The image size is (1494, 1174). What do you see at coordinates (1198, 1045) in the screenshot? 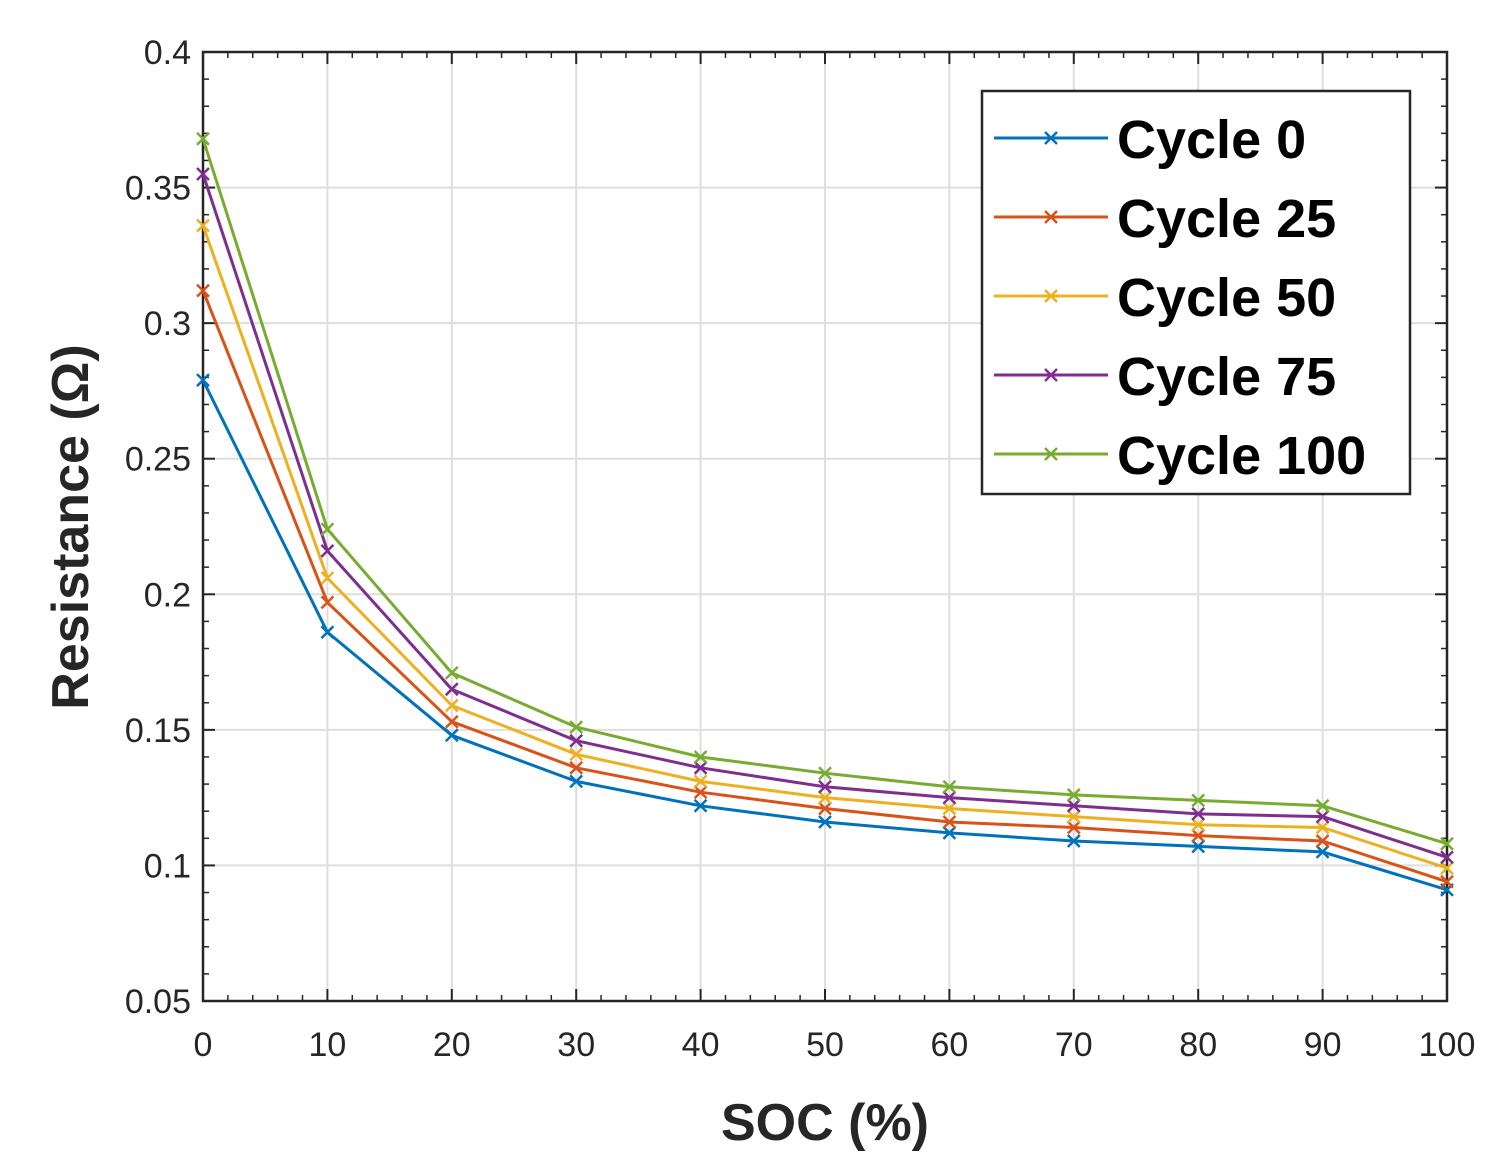
I see `x-tick-label: 80` at bounding box center [1198, 1045].